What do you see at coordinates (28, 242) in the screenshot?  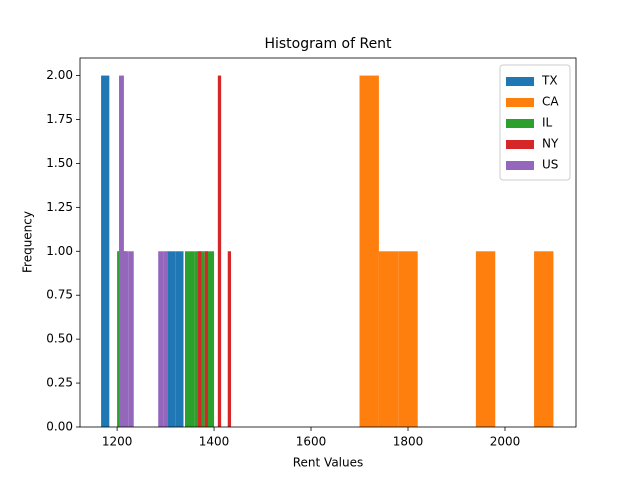 I see `y-axis-label: Frequency` at bounding box center [28, 242].